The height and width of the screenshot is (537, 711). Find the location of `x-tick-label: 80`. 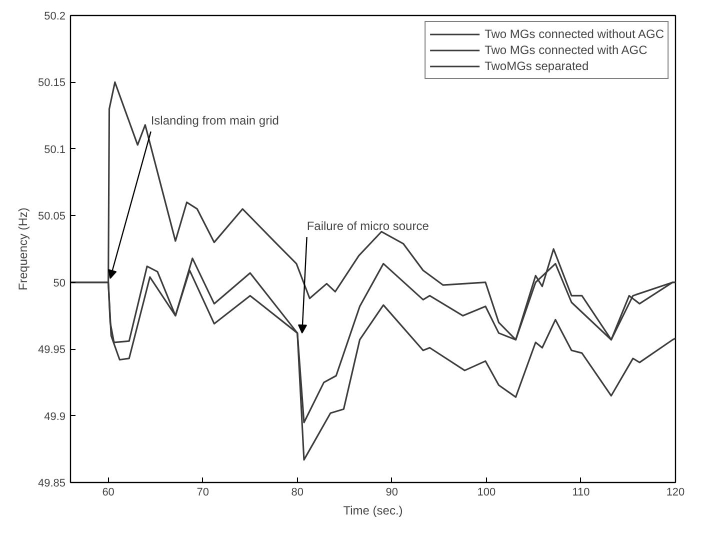

x-tick-label: 80 is located at coordinates (297, 492).